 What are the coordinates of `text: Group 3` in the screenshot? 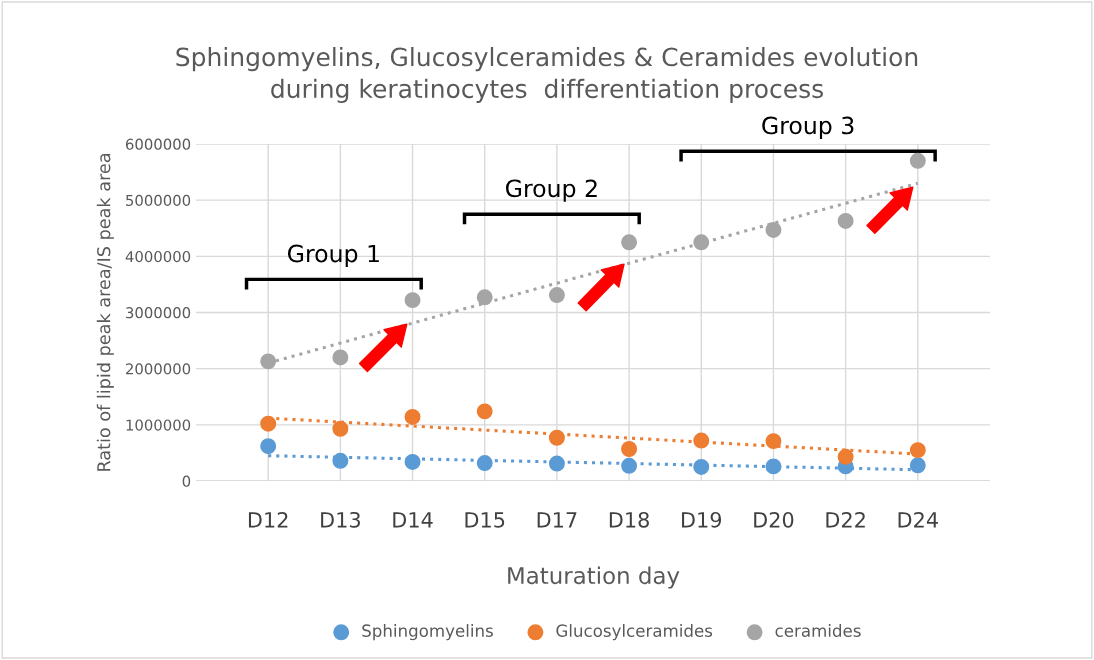 It's located at (808, 127).